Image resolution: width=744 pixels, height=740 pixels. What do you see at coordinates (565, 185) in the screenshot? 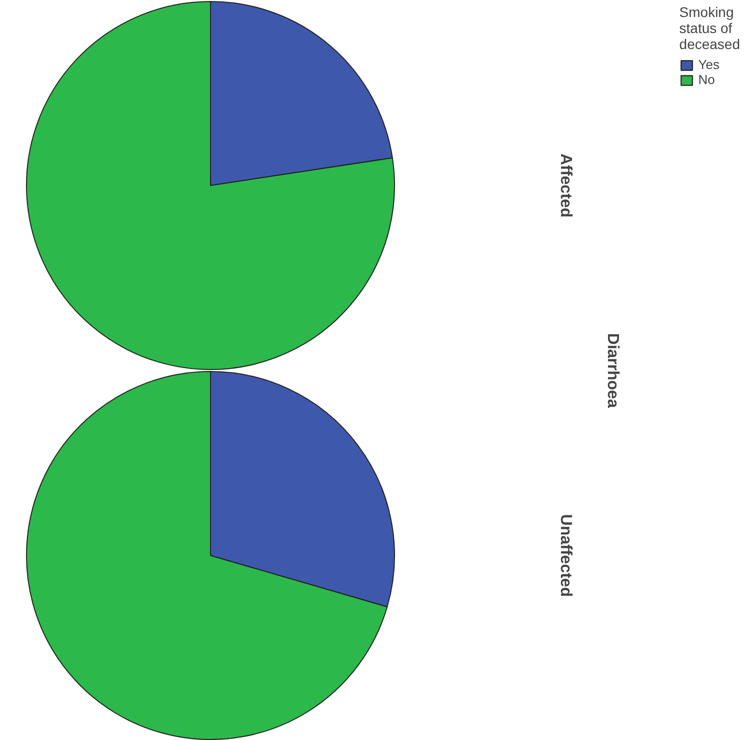
I see `text: Affected` at bounding box center [565, 185].